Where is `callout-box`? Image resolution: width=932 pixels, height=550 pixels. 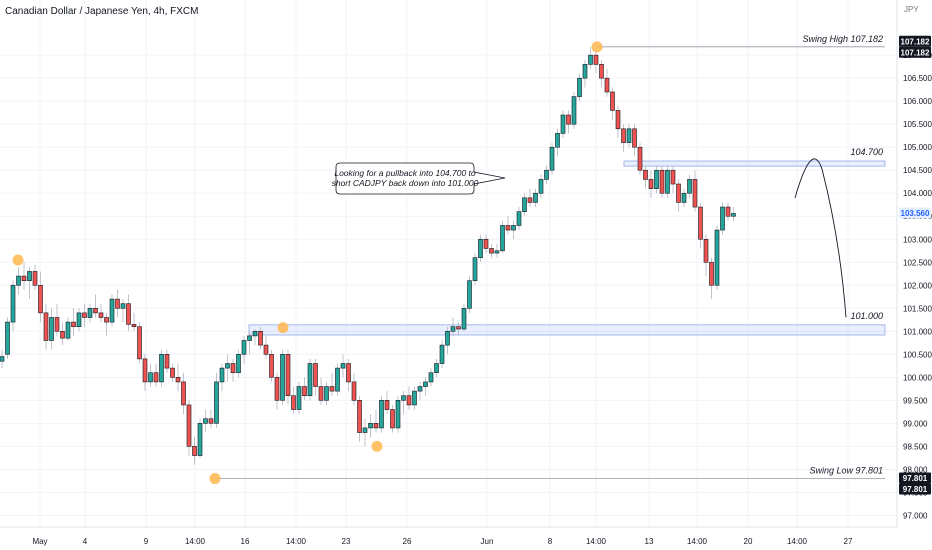
callout-box is located at coordinates (420, 178).